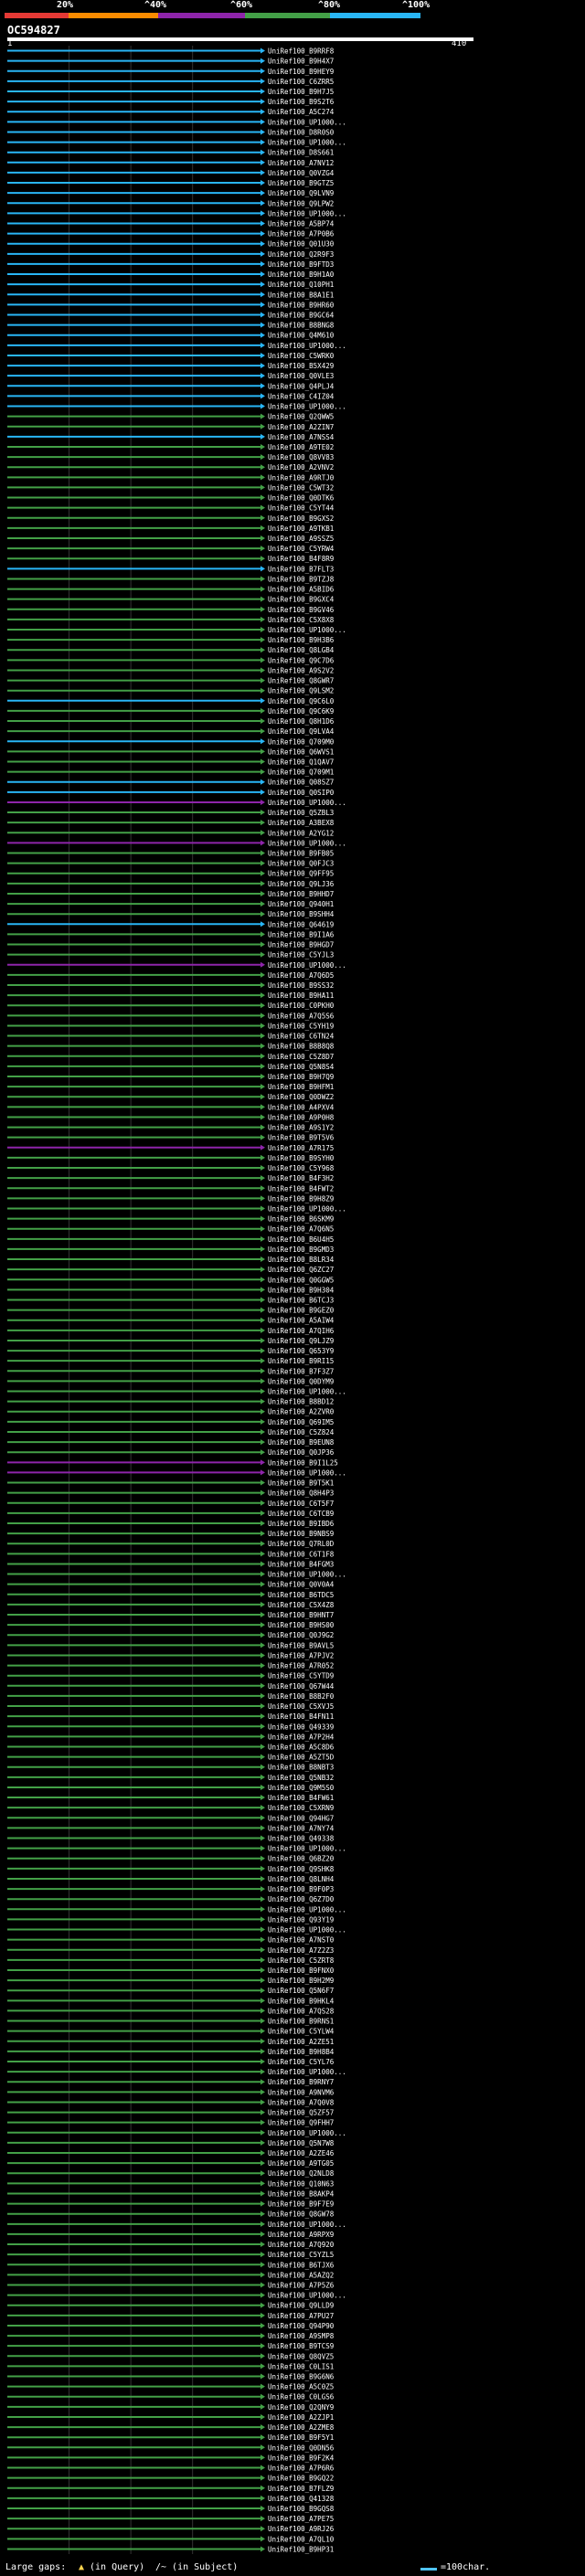 Image resolution: width=585 pixels, height=2576 pixels. Describe the element at coordinates (301, 2001) in the screenshot. I see `hit-label: UniRef100_B9HKL4` at that location.